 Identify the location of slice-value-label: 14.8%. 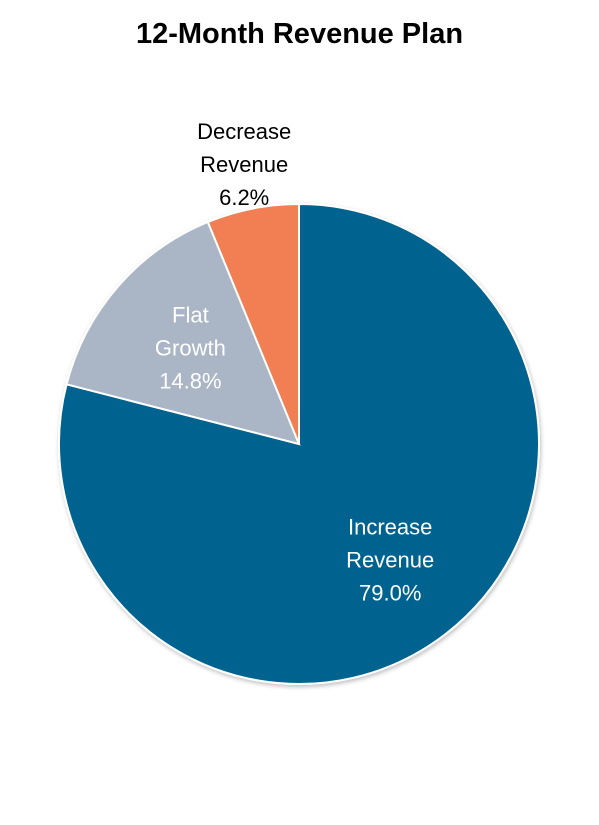
(190, 380).